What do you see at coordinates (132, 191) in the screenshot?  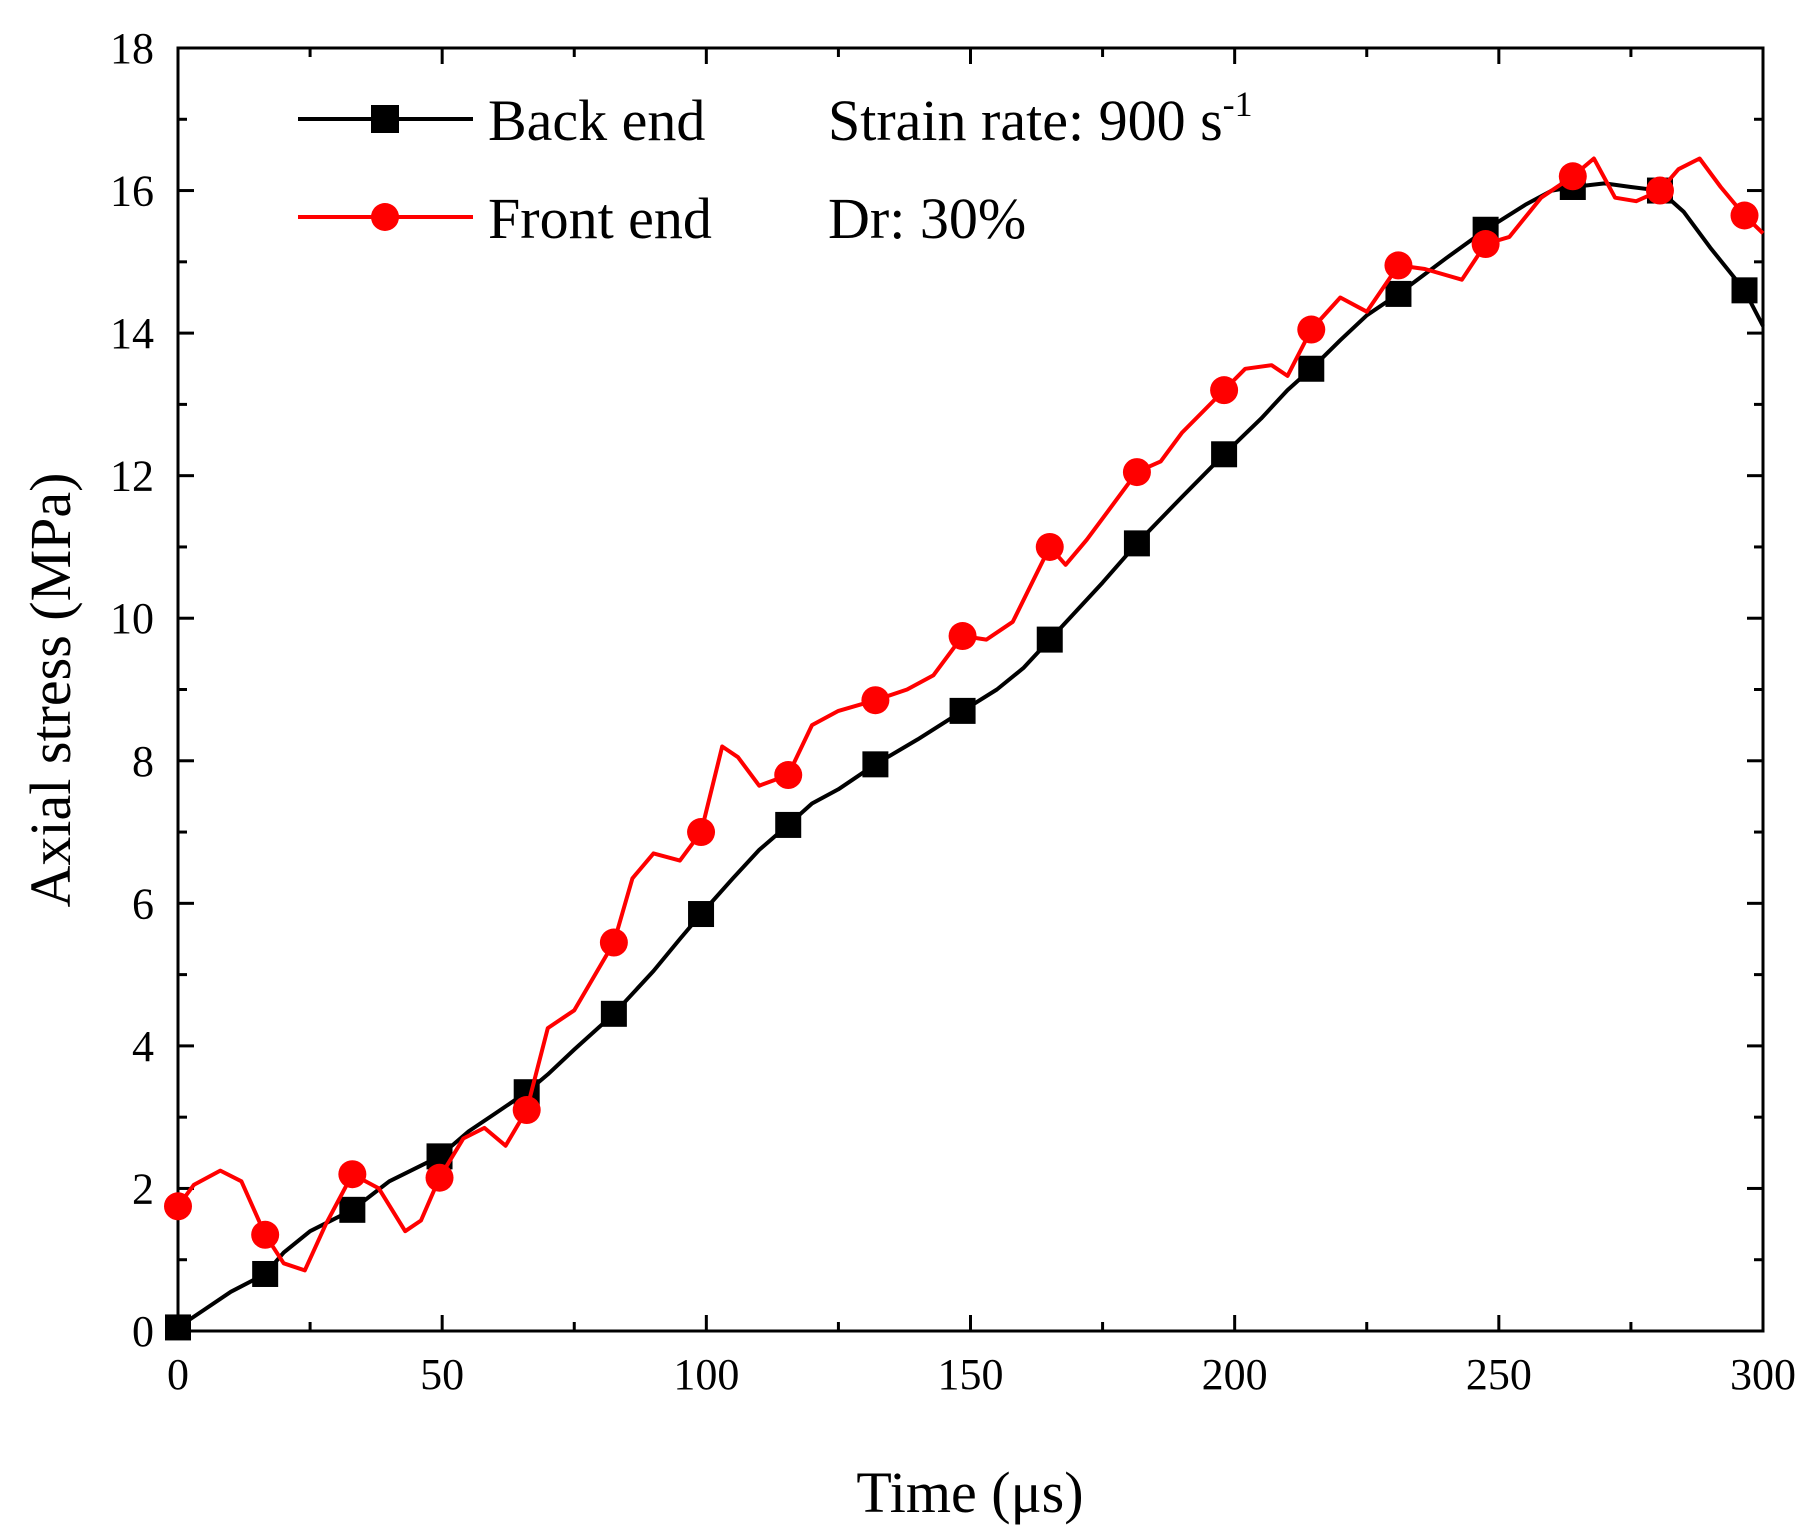 I see `y-tick-label: 16` at bounding box center [132, 191].